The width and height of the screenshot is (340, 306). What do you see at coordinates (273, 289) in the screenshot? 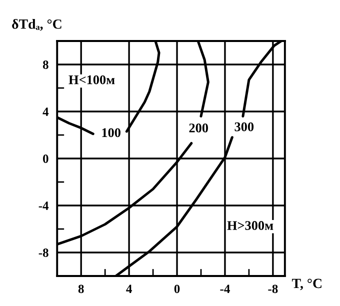
I see `x-tick-label: -8` at bounding box center [273, 289].